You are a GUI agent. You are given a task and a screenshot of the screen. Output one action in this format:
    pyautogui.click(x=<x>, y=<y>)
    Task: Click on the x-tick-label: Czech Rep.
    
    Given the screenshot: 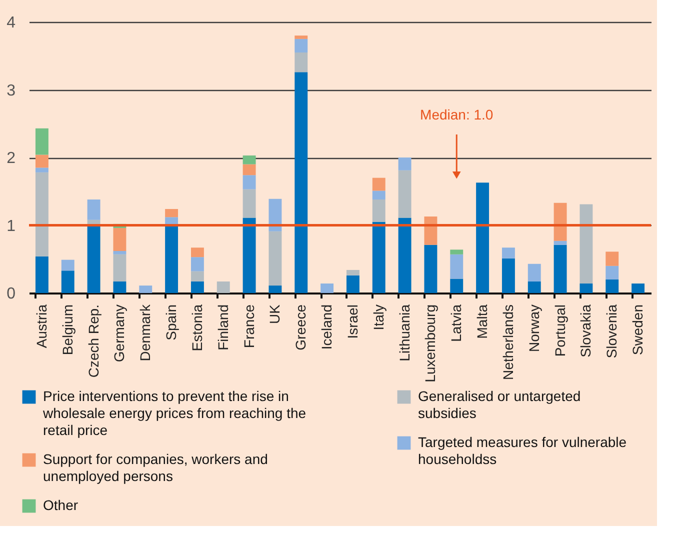 What is the action you would take?
    pyautogui.click(x=93, y=341)
    